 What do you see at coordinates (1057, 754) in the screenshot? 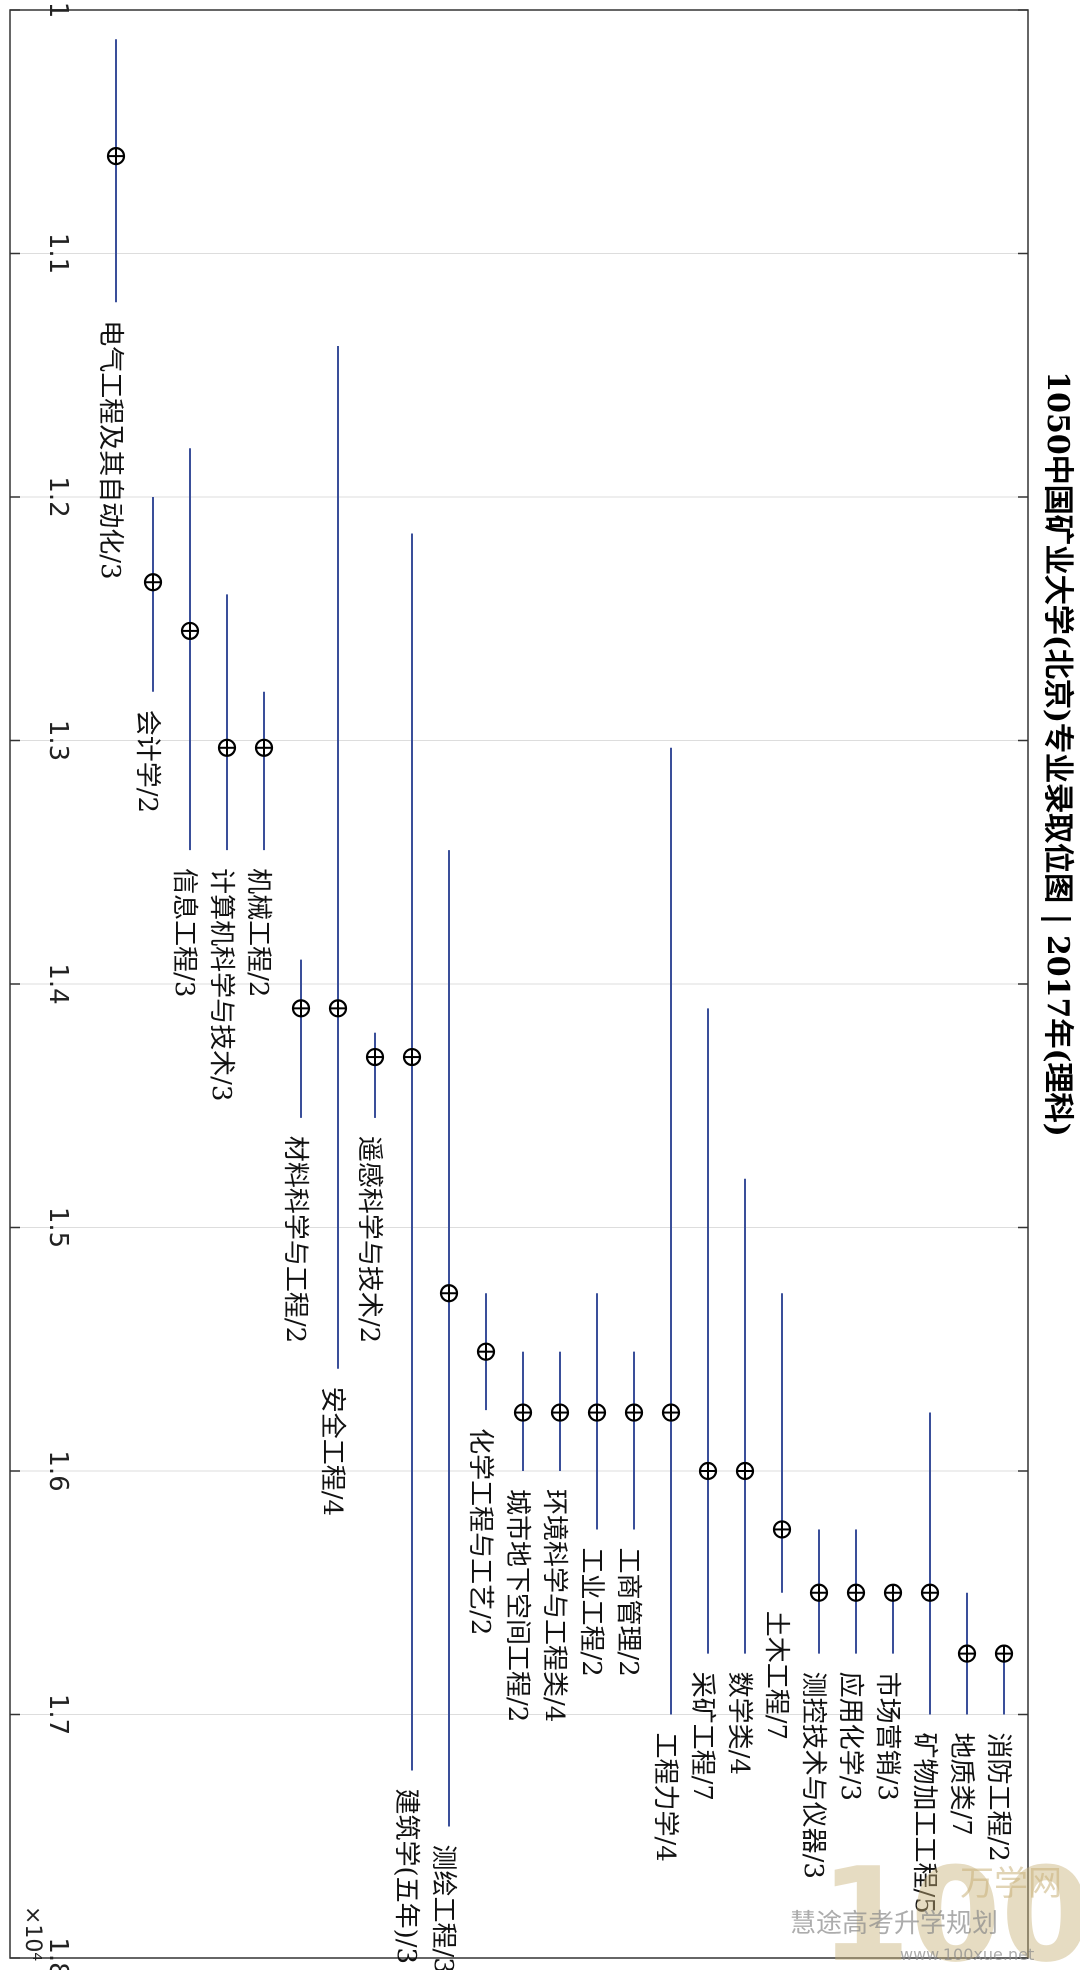
I see `chart-title: 1050中国矿业大学(北京)专业录取位图 | 2017年(理科)` at bounding box center [1057, 754].